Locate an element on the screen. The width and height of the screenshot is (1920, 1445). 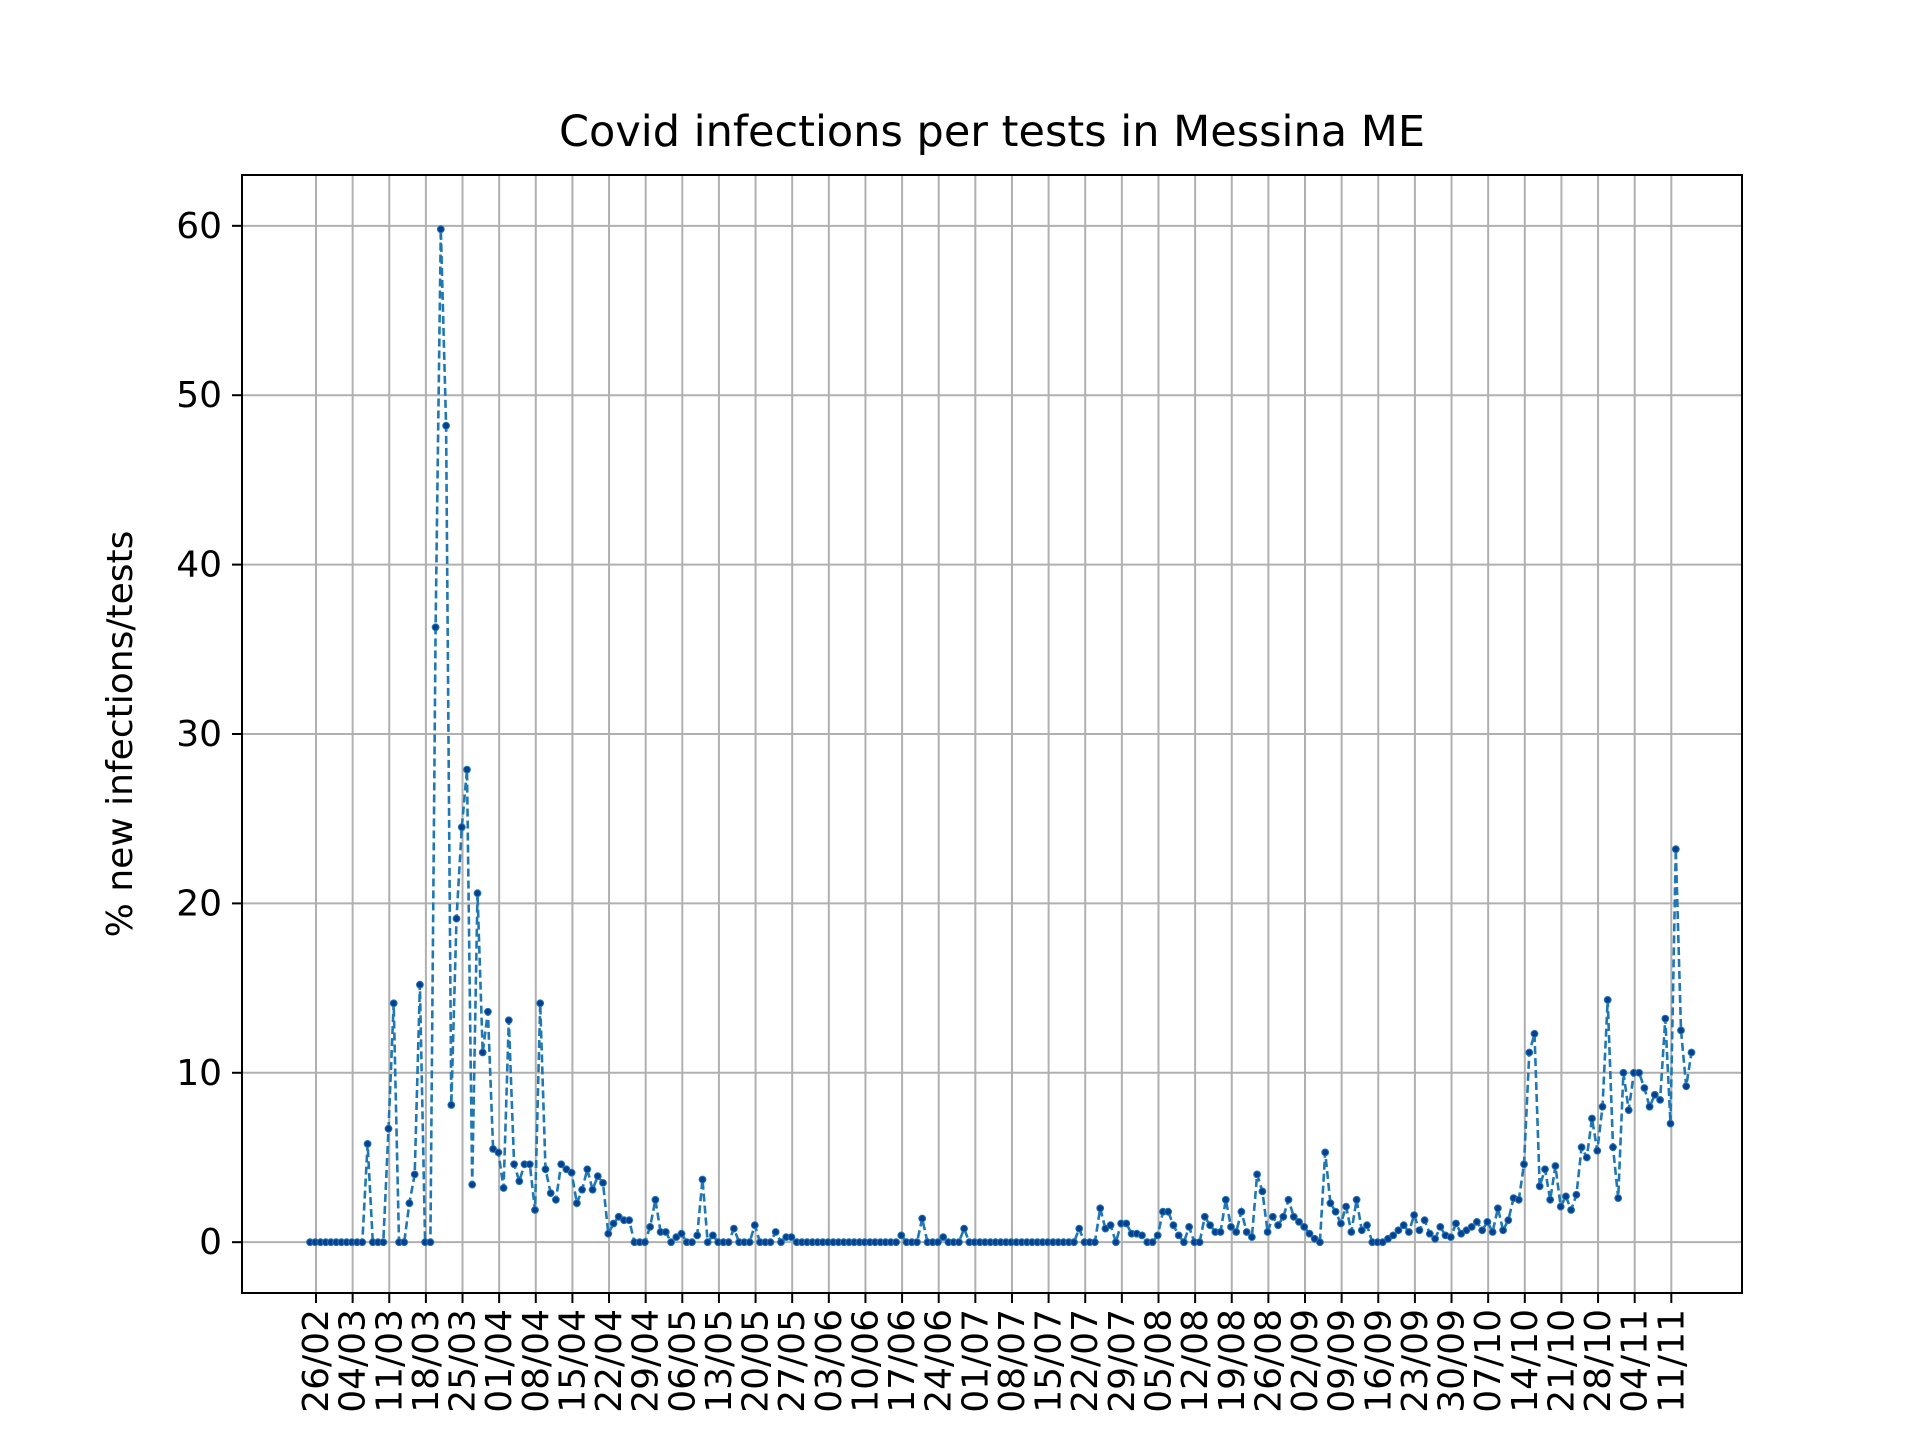
x-tick-label: 11/03 is located at coordinates (389, 1361).